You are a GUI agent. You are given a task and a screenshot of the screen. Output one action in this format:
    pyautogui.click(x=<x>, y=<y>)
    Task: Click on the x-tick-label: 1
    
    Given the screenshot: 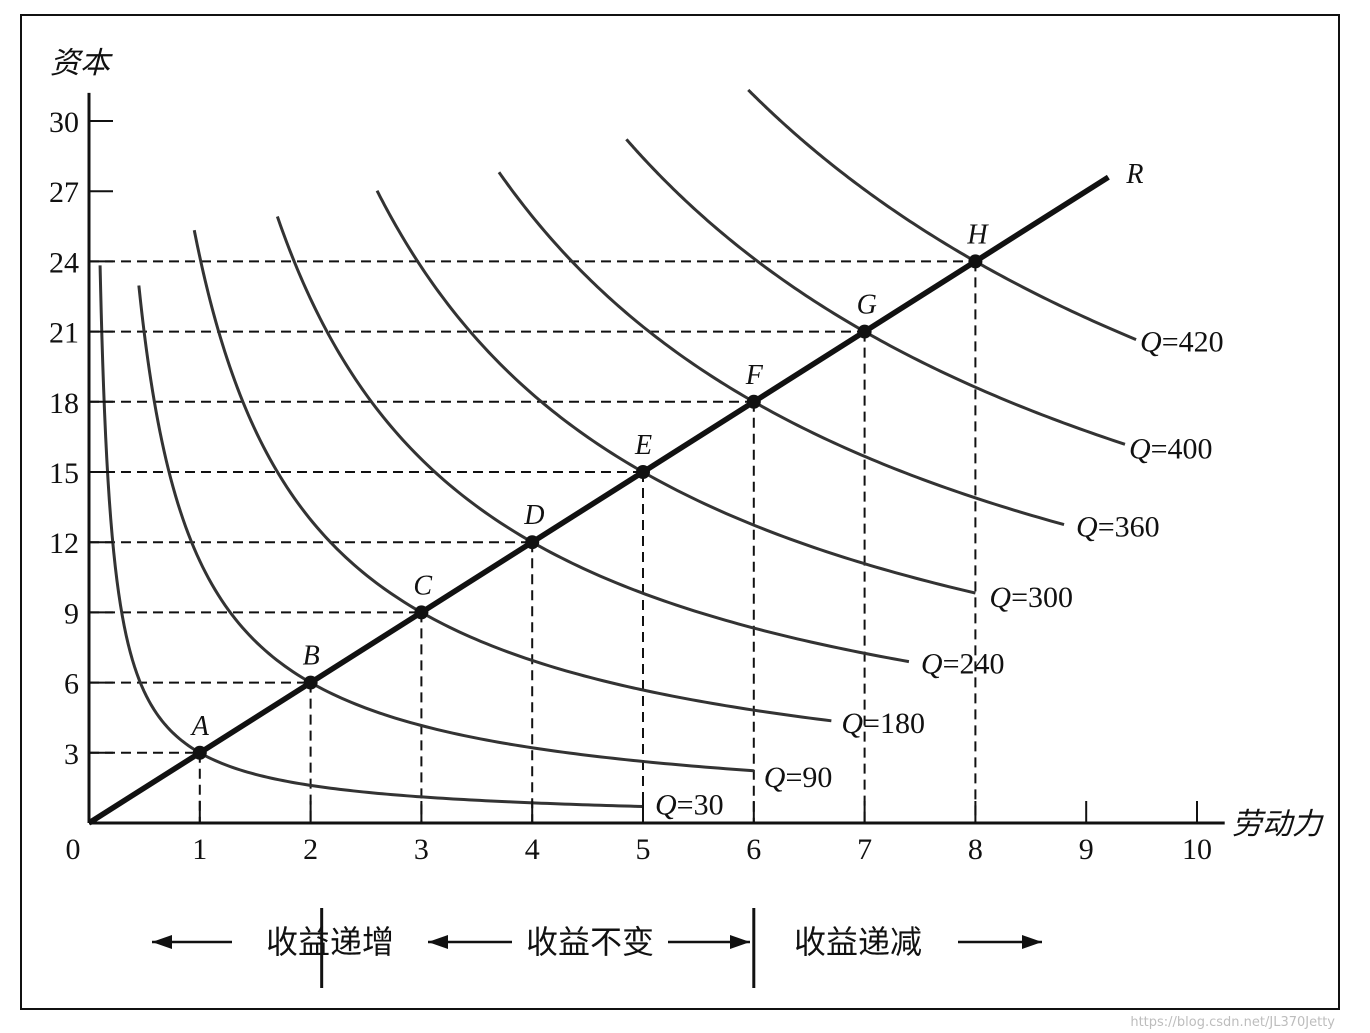 What is the action you would take?
    pyautogui.click(x=199, y=849)
    